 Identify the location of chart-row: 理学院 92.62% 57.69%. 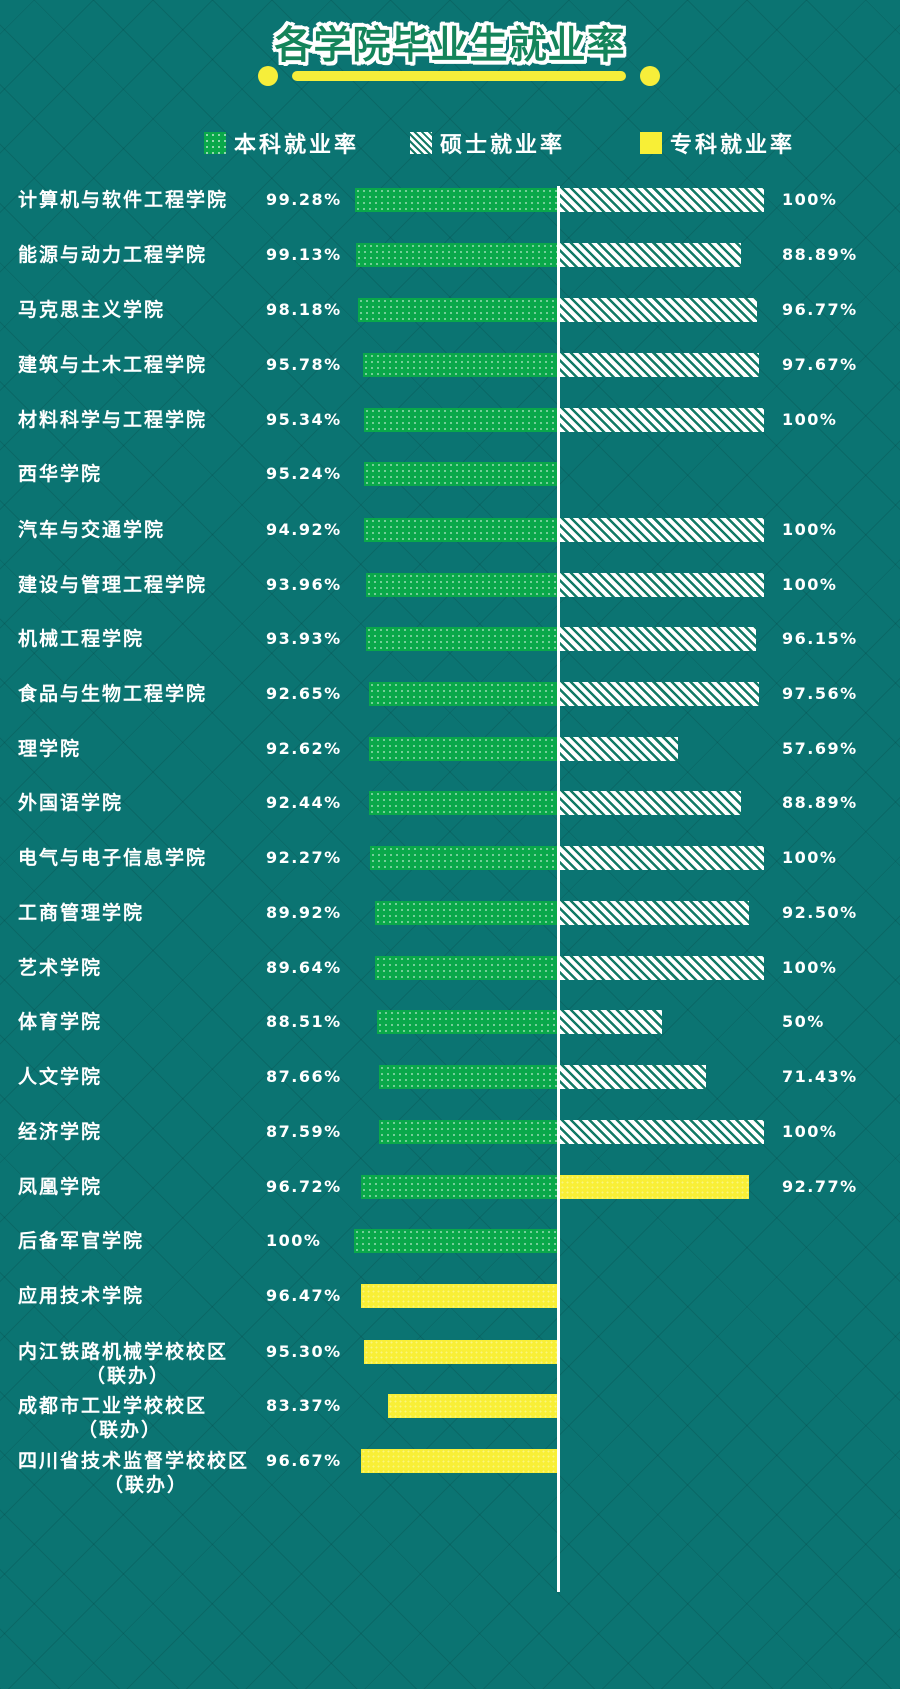
(450, 749).